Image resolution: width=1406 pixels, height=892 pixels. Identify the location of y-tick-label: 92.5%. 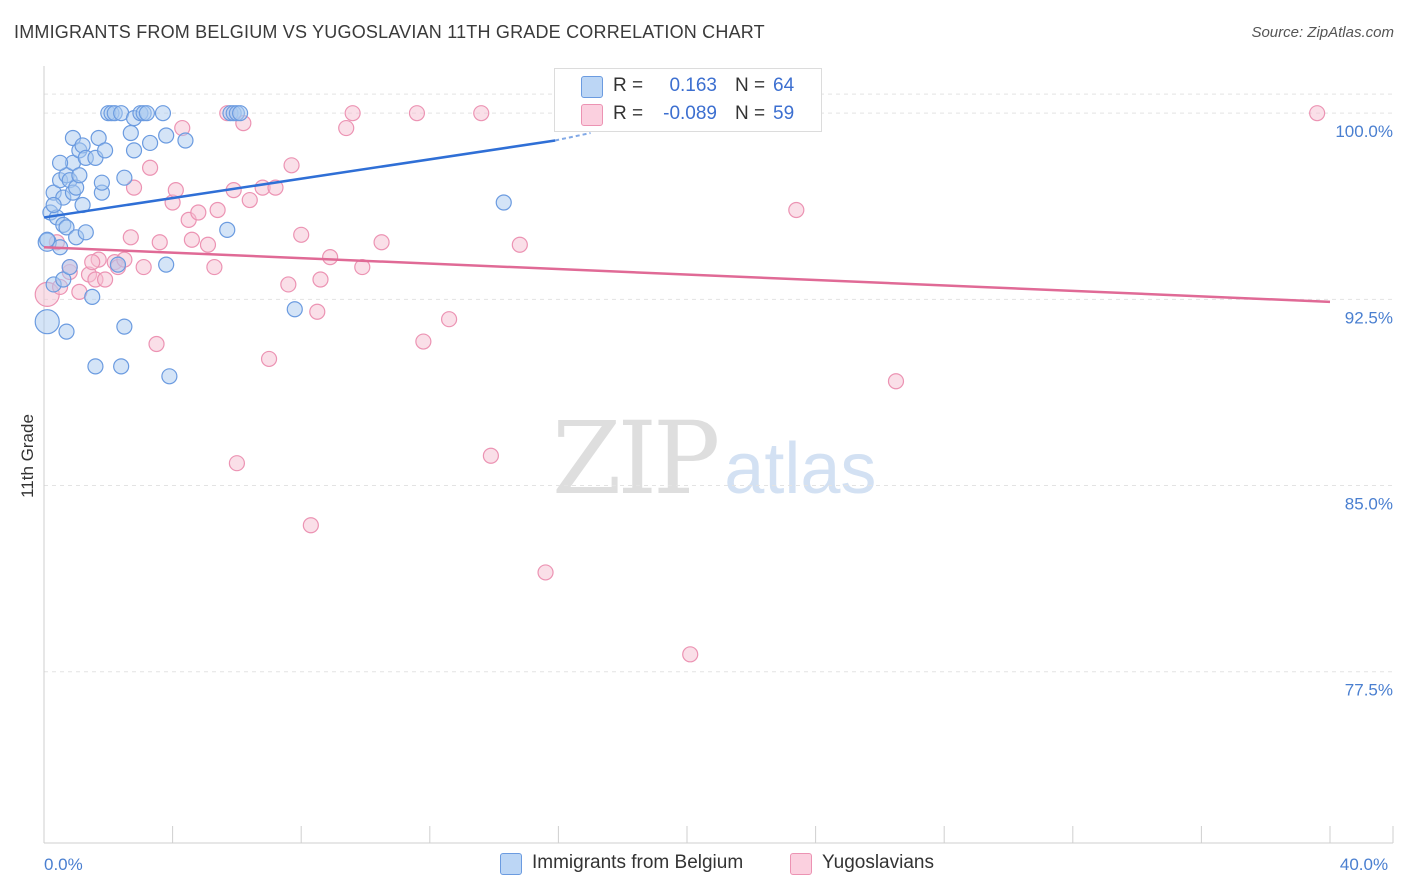
(1369, 317).